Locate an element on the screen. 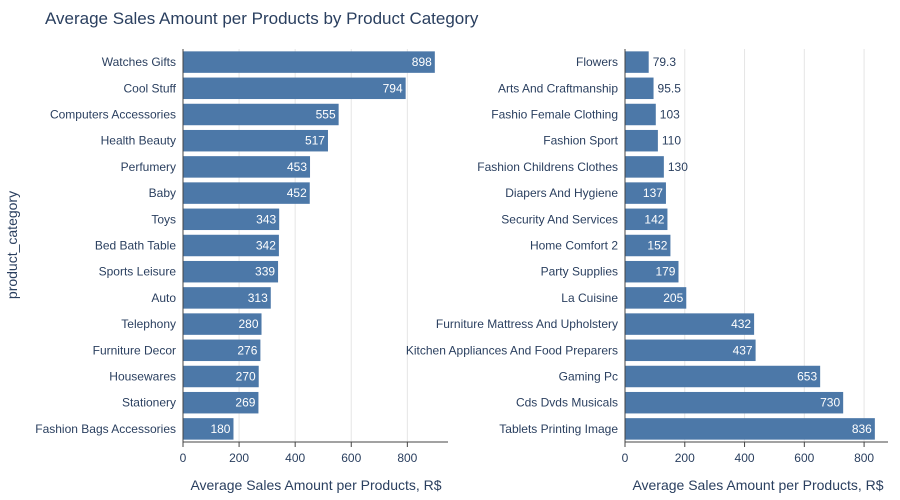 The width and height of the screenshot is (900, 500). y-tick-label: Fashio Female Clothing is located at coordinates (554, 115).